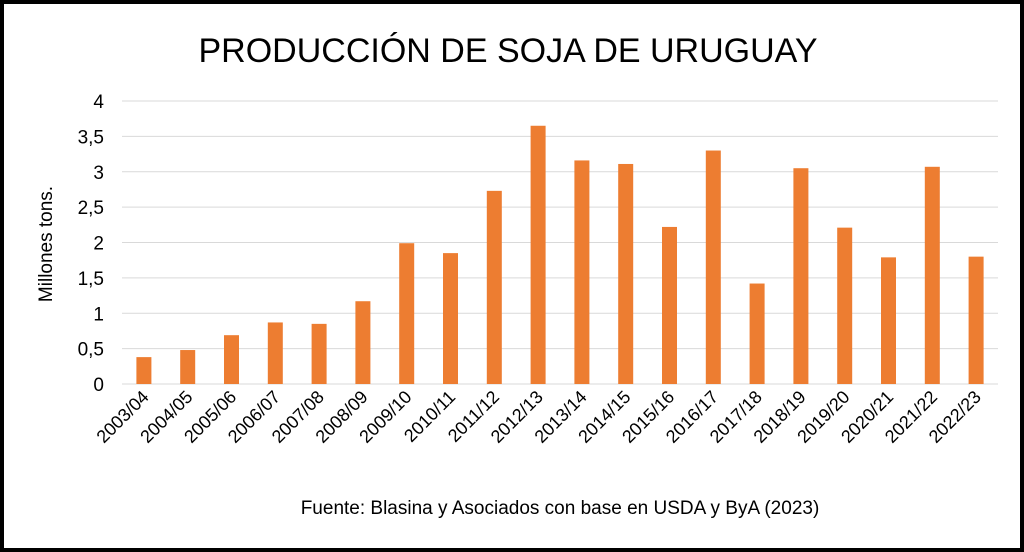  I want to click on y-tick-label: 2,5, so click(91, 208).